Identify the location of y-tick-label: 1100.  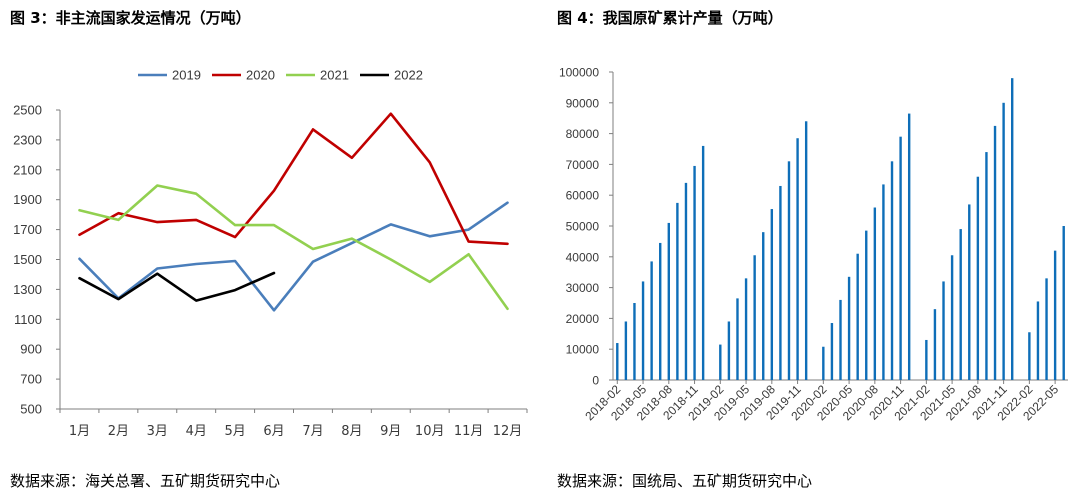
(28, 319).